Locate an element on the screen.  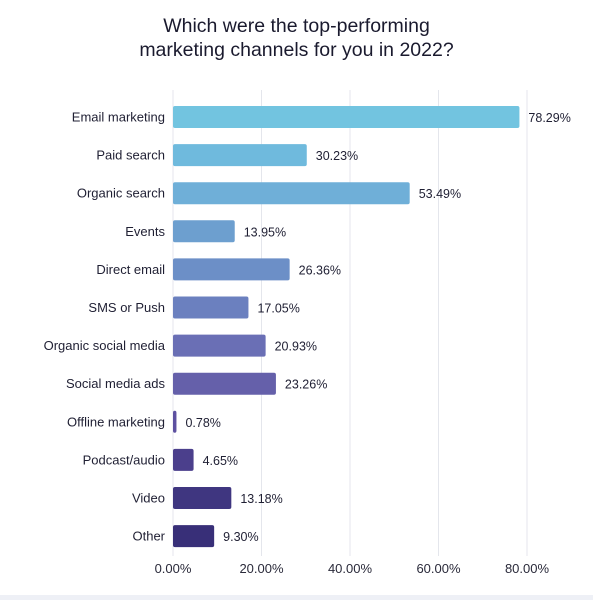
value-label-5: 17.05% is located at coordinates (278, 309).